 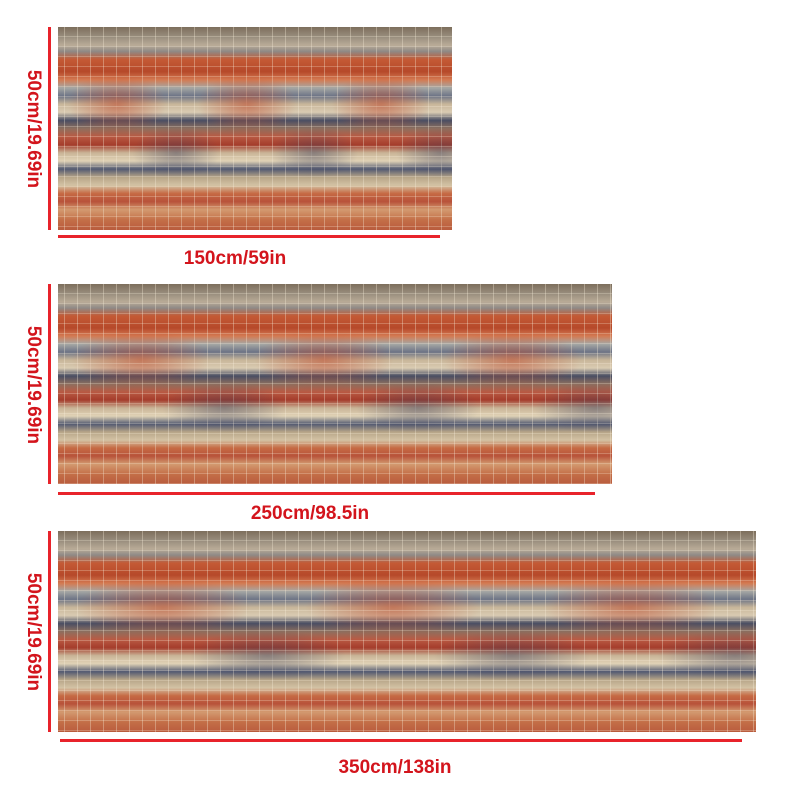 What do you see at coordinates (235, 258) in the screenshot?
I see `rug-small-width-label: 150cm/59in` at bounding box center [235, 258].